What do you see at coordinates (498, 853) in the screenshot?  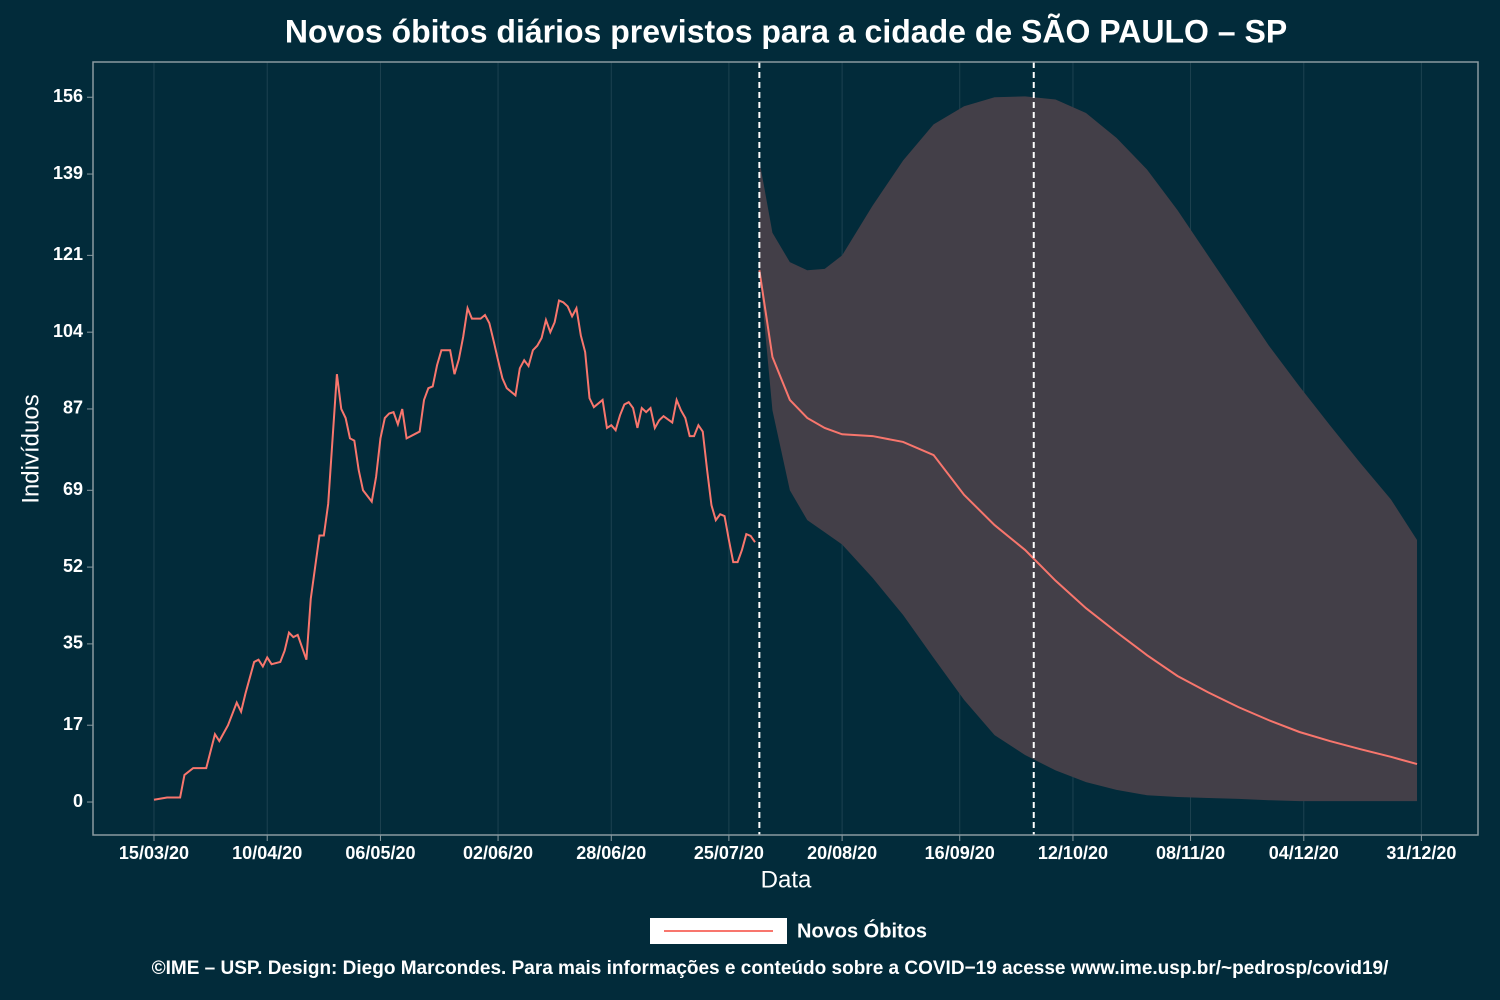 I see `x-tick-label: 02/06/20` at bounding box center [498, 853].